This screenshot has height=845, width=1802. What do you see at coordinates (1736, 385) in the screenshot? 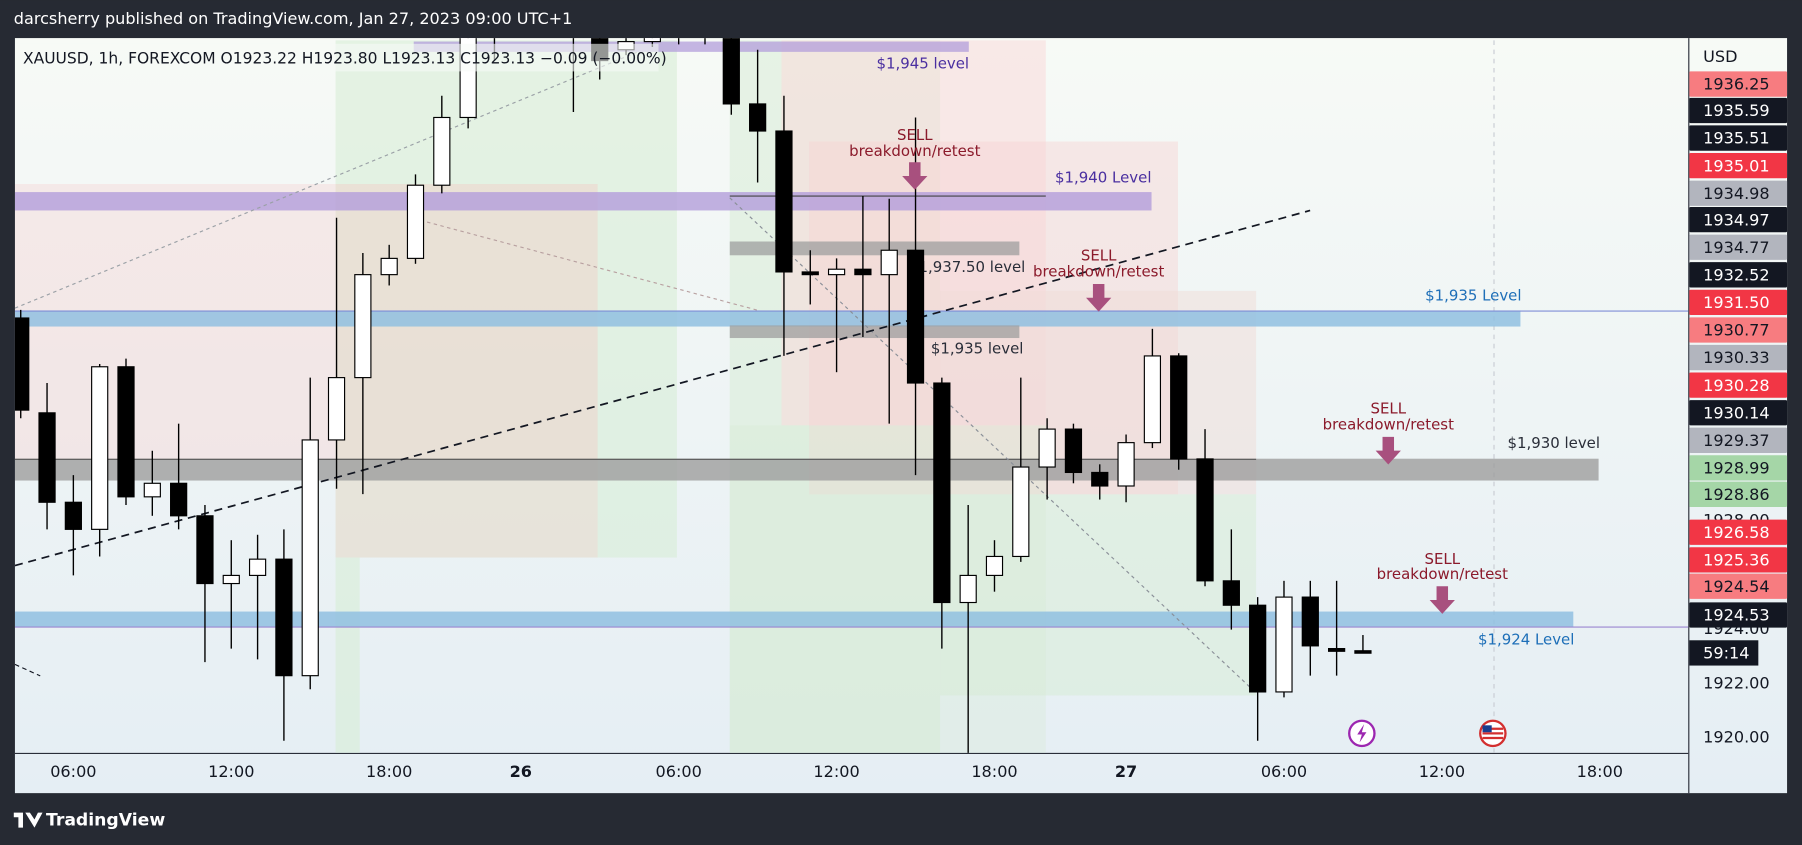
I see `price-tag-label: 1930.28` at bounding box center [1736, 385].